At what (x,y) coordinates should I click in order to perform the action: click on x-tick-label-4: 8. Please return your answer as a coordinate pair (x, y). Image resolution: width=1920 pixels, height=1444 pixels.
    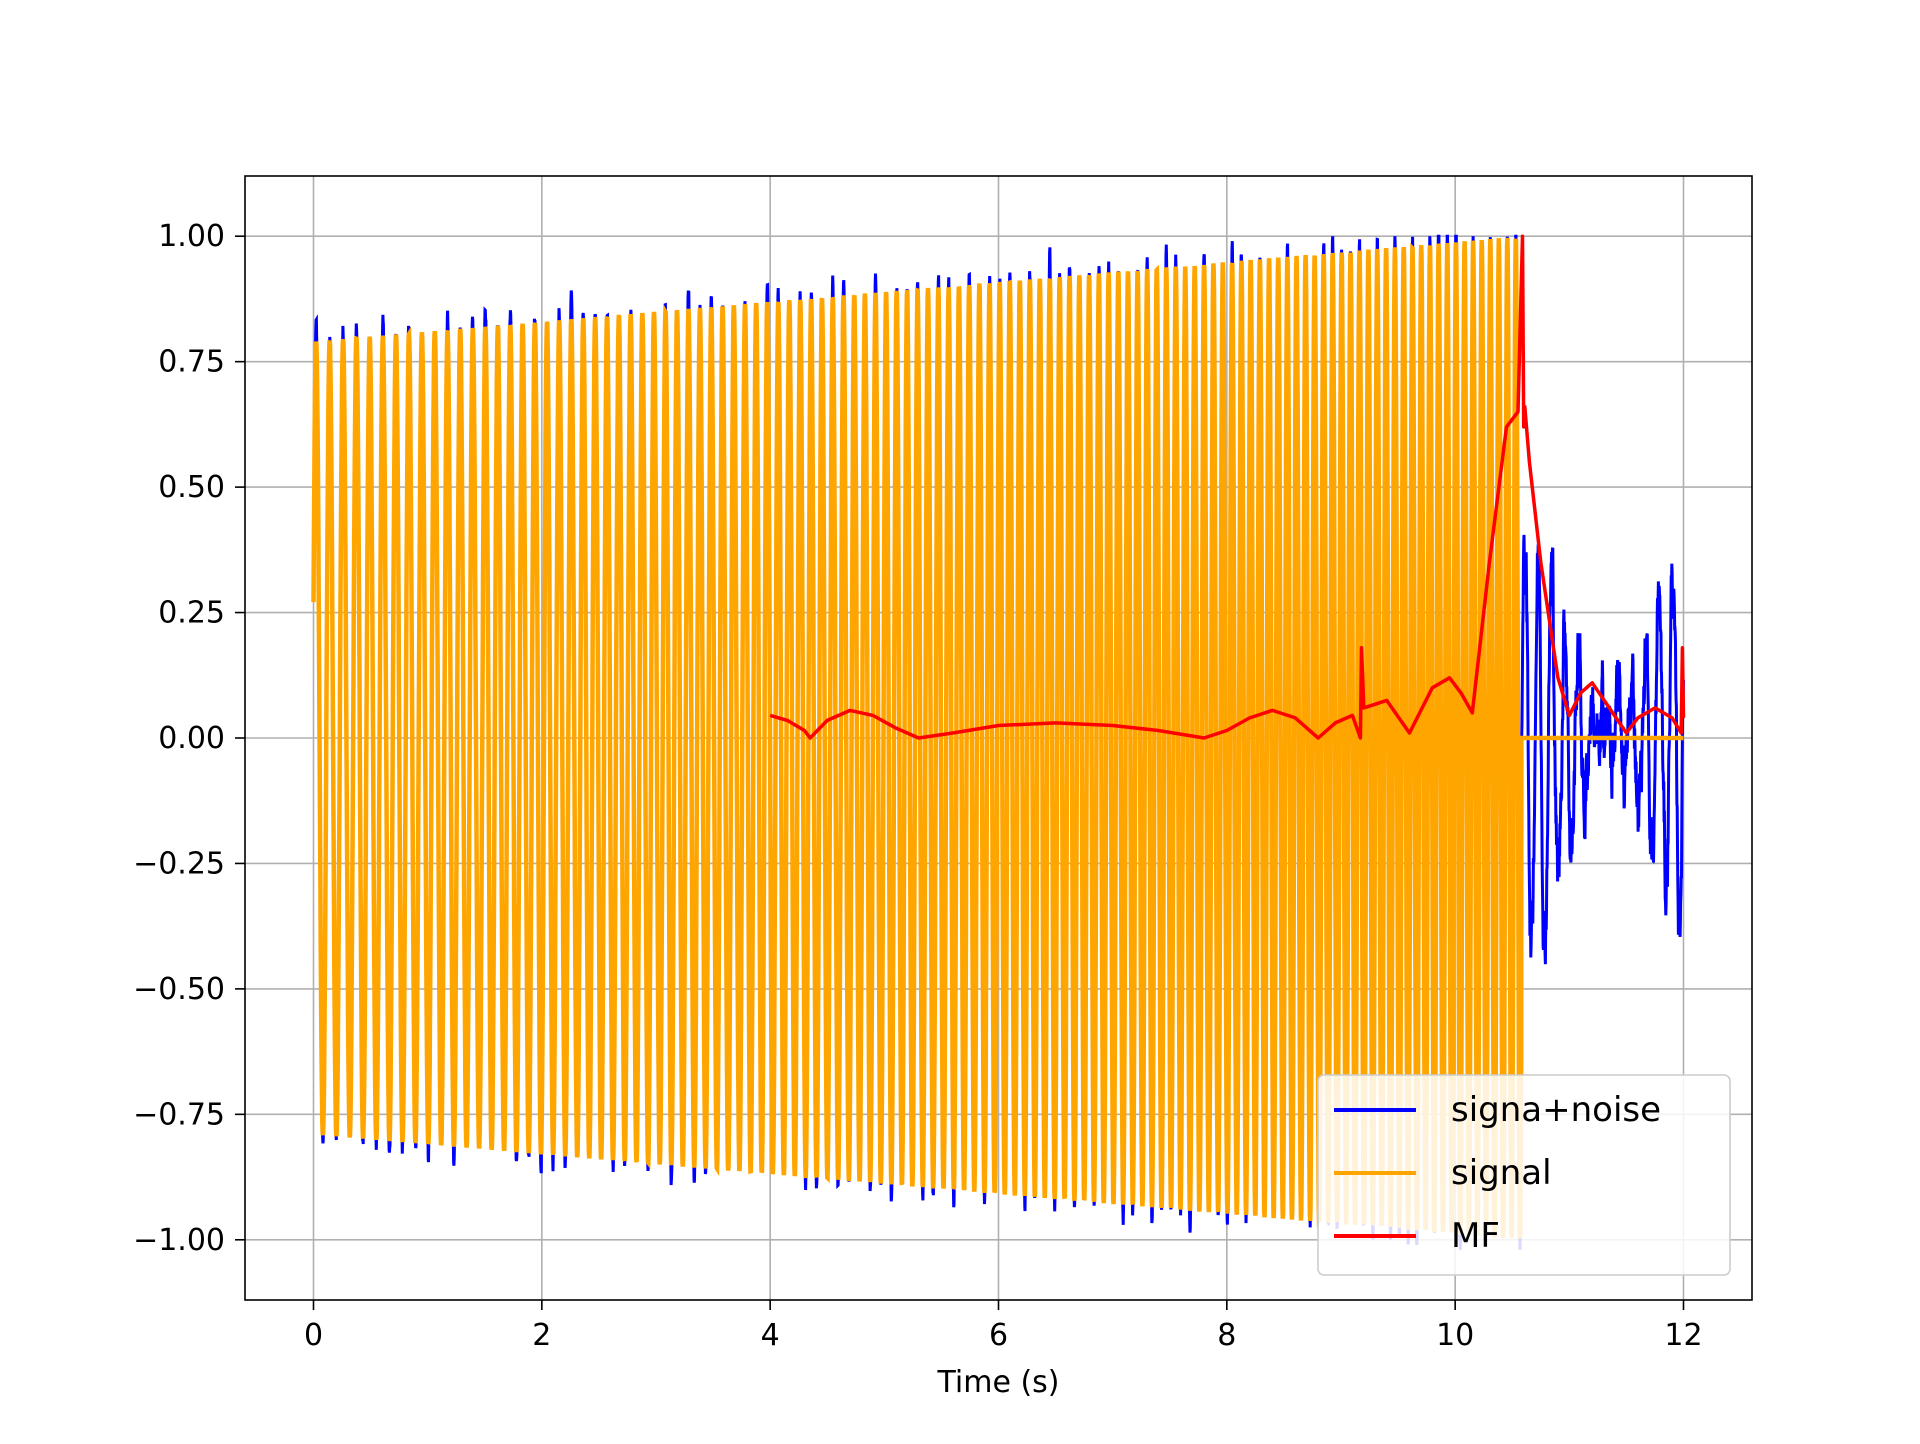
    Looking at the image, I should click on (1226, 1335).